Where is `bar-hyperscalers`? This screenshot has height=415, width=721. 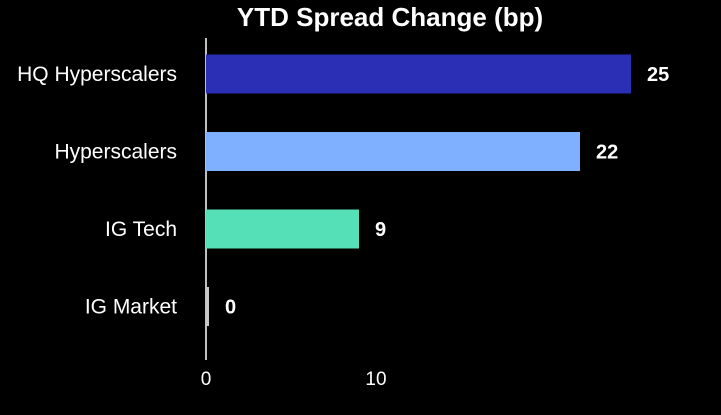 bar-hyperscalers is located at coordinates (393, 151).